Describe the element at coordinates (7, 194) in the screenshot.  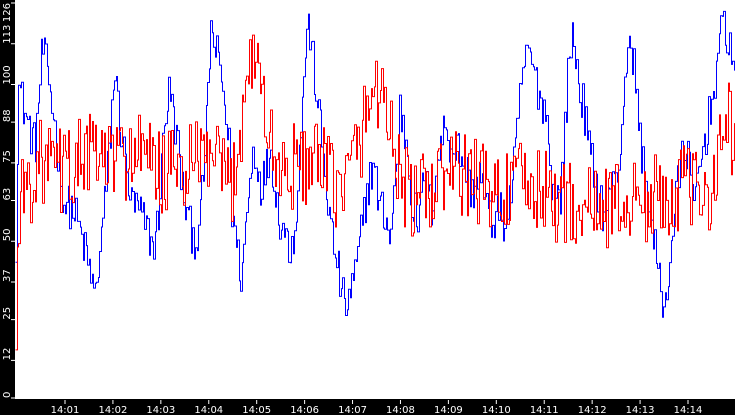
I see `y-tick-label: 63` at that location.